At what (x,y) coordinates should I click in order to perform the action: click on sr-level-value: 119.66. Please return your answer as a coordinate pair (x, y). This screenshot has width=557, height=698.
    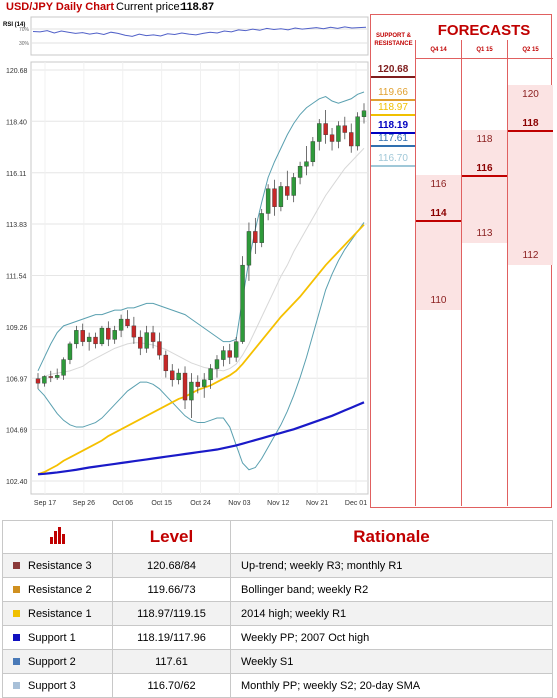
    Looking at the image, I should click on (393, 92).